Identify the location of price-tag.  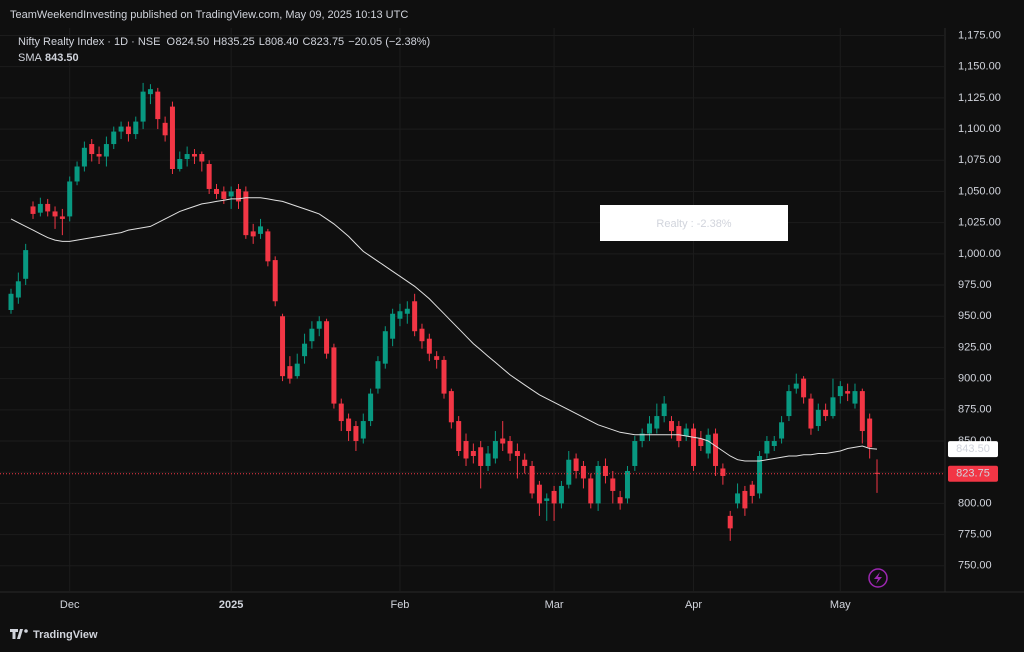
(973, 473).